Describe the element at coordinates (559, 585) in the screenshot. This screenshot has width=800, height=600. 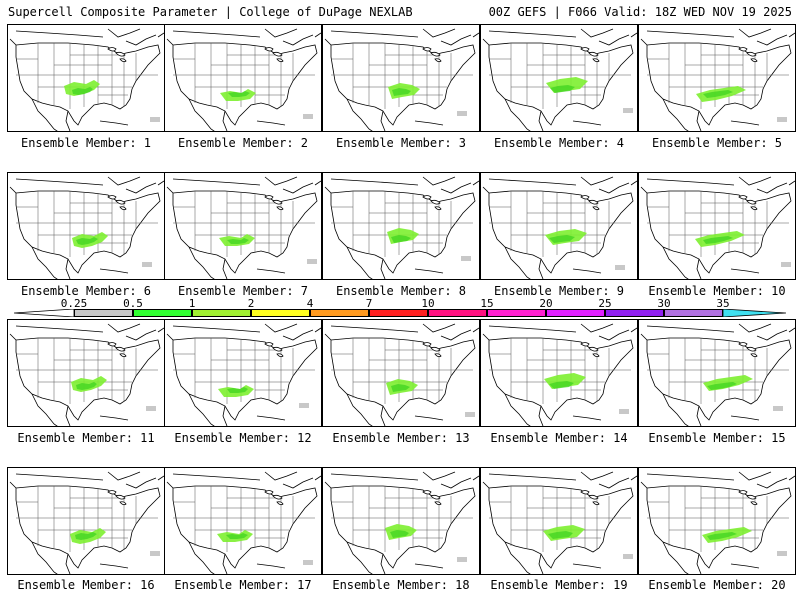
I see `panel-caption: Ensemble Member: 19` at that location.